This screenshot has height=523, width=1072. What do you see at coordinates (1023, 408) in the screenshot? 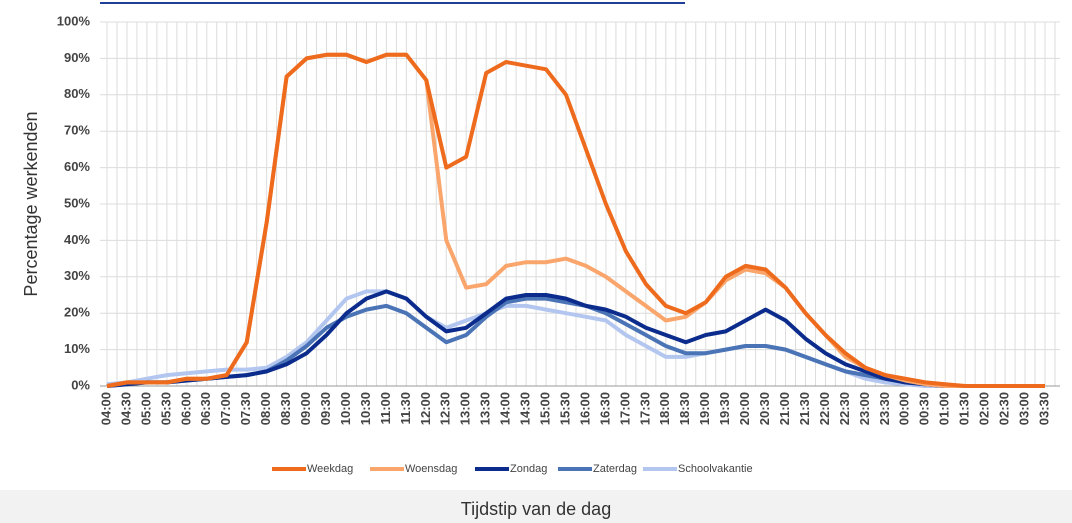
I see `x-tick-label: 03:00` at bounding box center [1023, 408].